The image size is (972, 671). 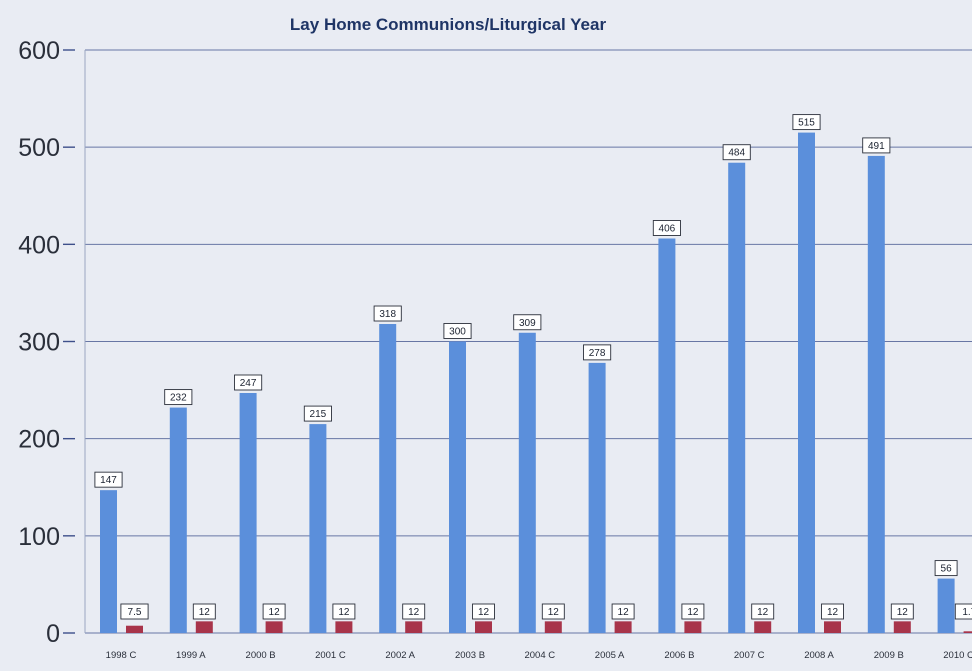 What do you see at coordinates (470, 655) in the screenshot?
I see `x-tick-label: 2003 B` at bounding box center [470, 655].